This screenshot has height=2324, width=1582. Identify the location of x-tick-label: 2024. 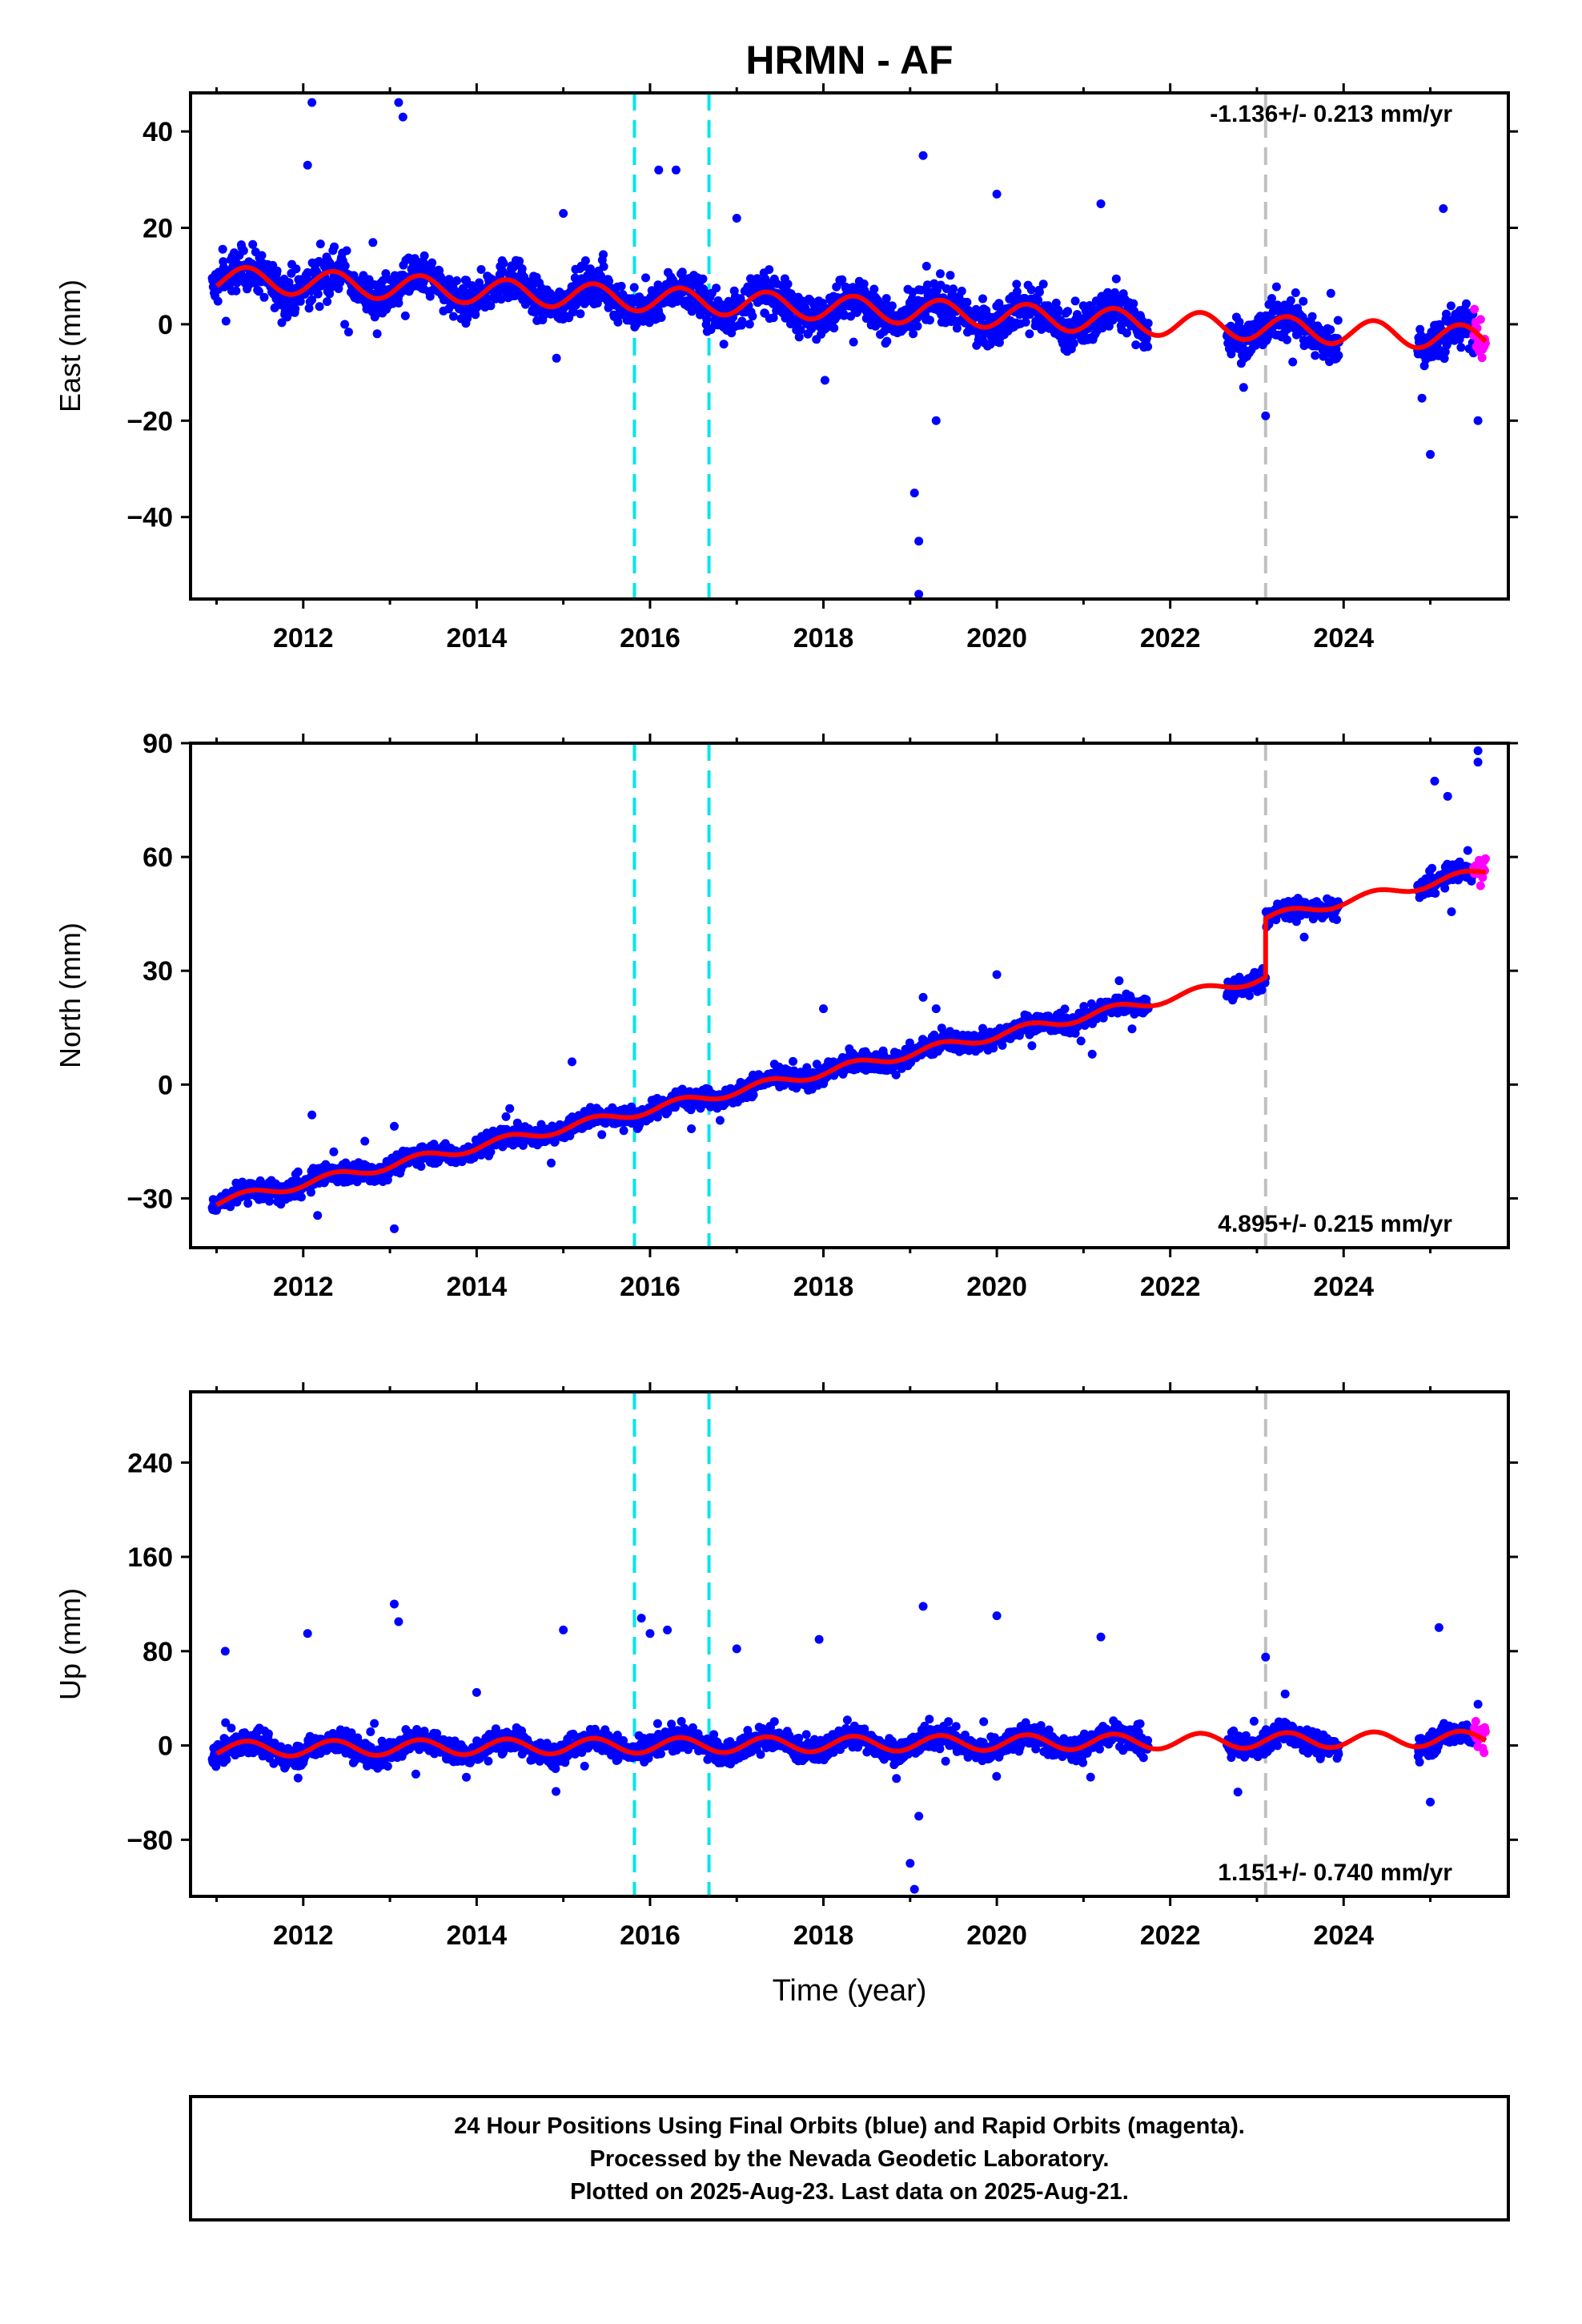
(1343, 1287).